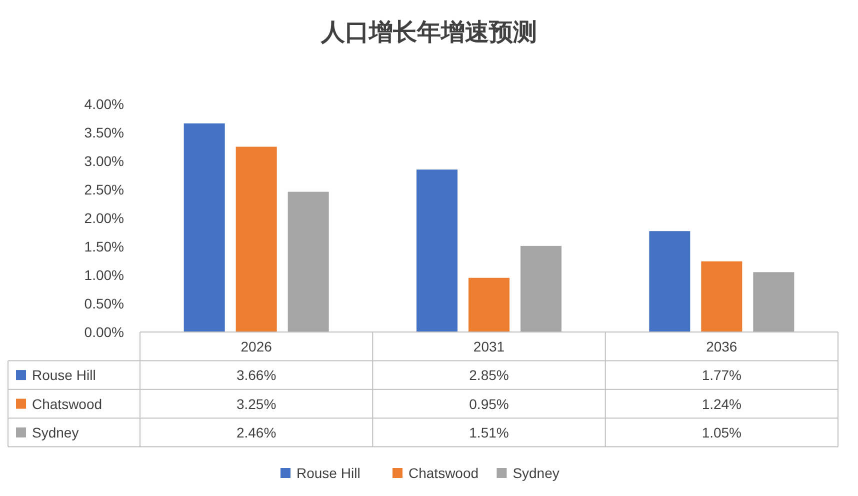 Image resolution: width=858 pixels, height=496 pixels. What do you see at coordinates (104, 304) in the screenshot?
I see `y-tick-label: 0.50%` at bounding box center [104, 304].